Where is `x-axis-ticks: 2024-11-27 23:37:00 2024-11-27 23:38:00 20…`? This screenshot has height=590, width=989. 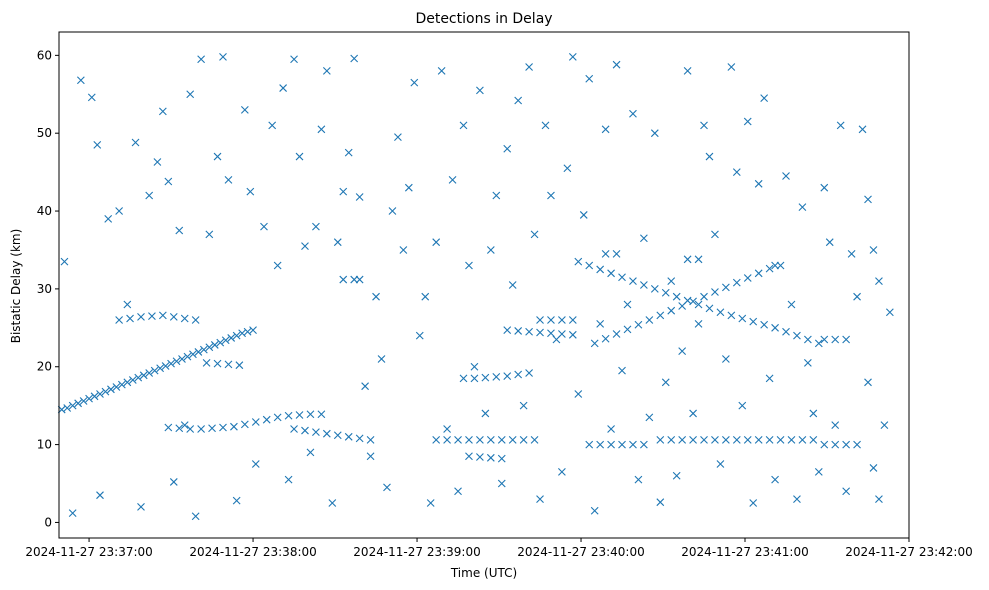
x-axis-ticks: 2024-11-27 23:37:00 2024-11-27 23:38:00 20… is located at coordinates (499, 548).